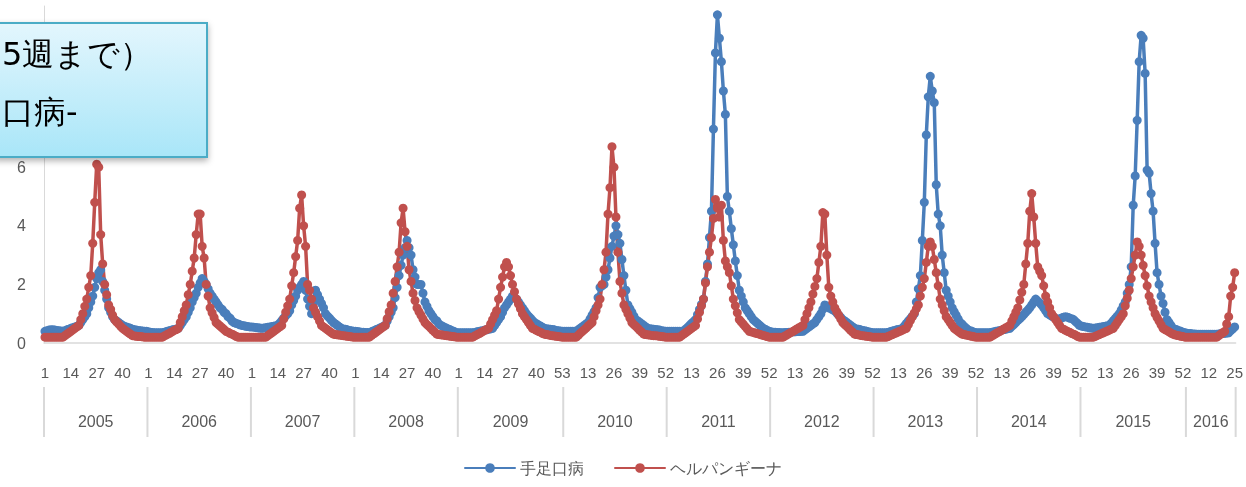  What do you see at coordinates (199, 421) in the screenshot?
I see `text: 2006` at bounding box center [199, 421].